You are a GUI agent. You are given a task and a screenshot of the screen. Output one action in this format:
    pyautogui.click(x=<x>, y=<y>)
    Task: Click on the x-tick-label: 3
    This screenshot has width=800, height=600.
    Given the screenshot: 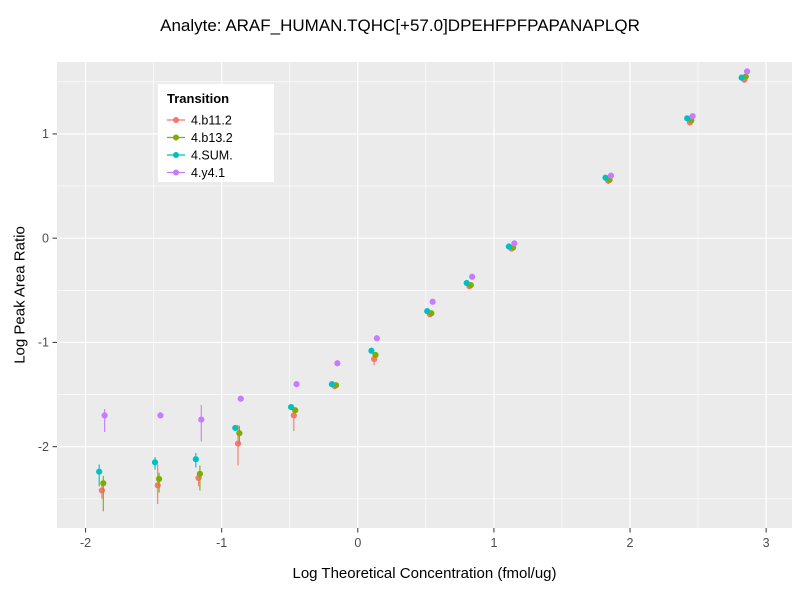 What is the action you would take?
    pyautogui.click(x=766, y=543)
    